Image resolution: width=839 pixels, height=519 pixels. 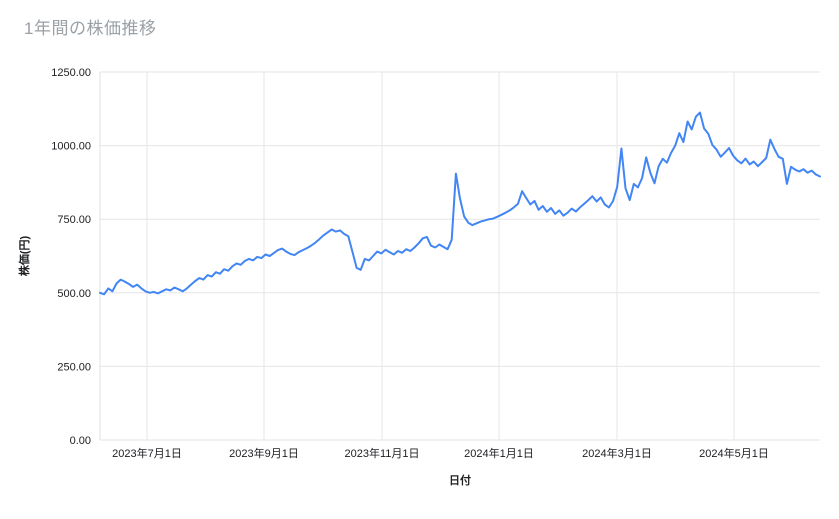 What do you see at coordinates (460, 480) in the screenshot?
I see `x-axis-title: 日付` at bounding box center [460, 480].